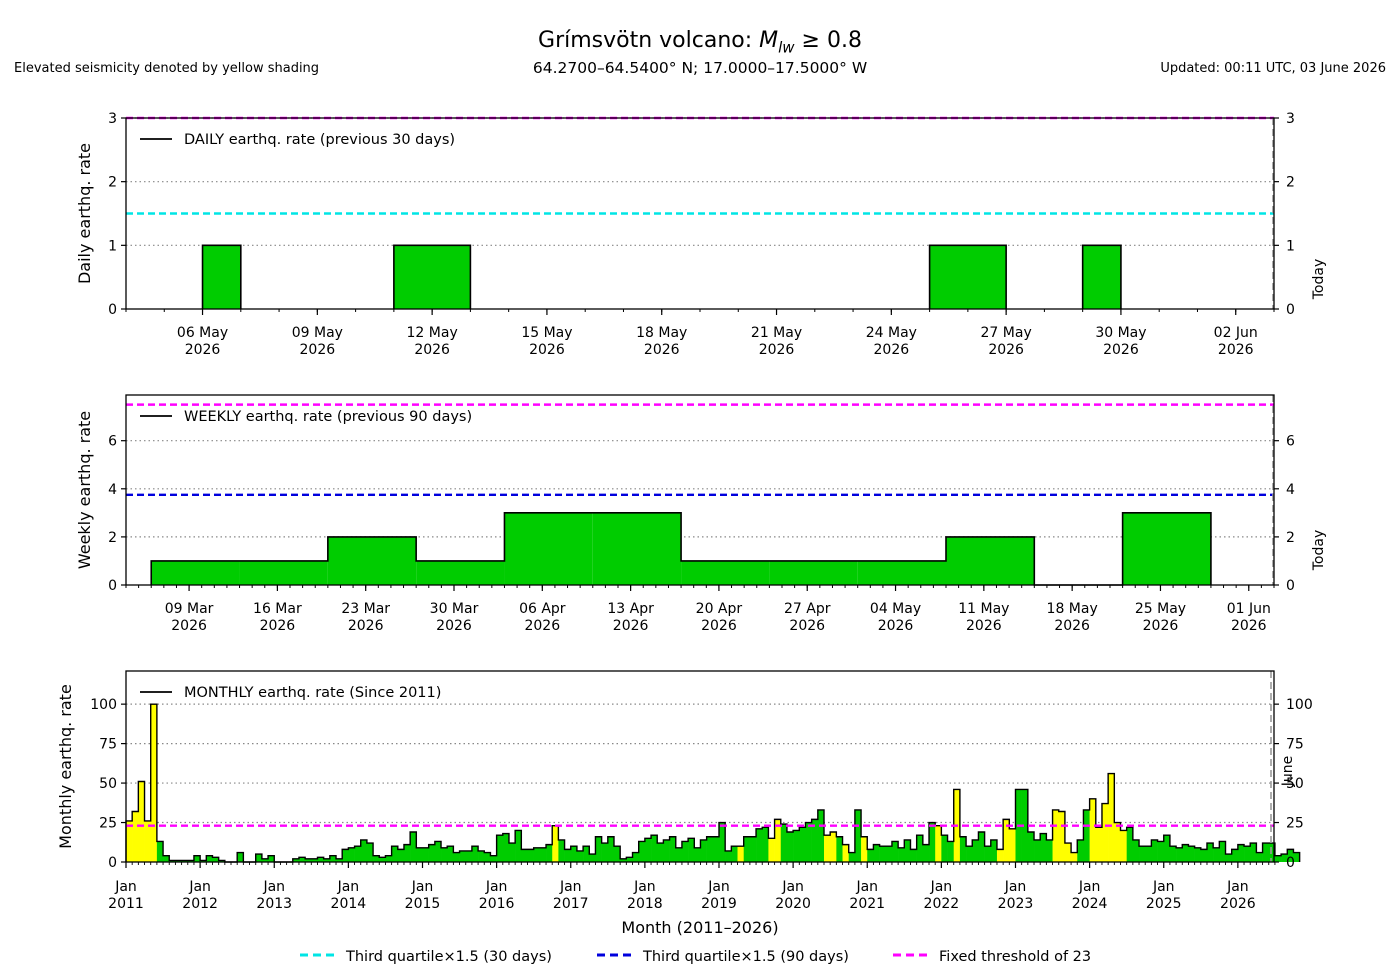  What do you see at coordinates (423, 904) in the screenshot?
I see `x-tick-label: 2015` at bounding box center [423, 904].